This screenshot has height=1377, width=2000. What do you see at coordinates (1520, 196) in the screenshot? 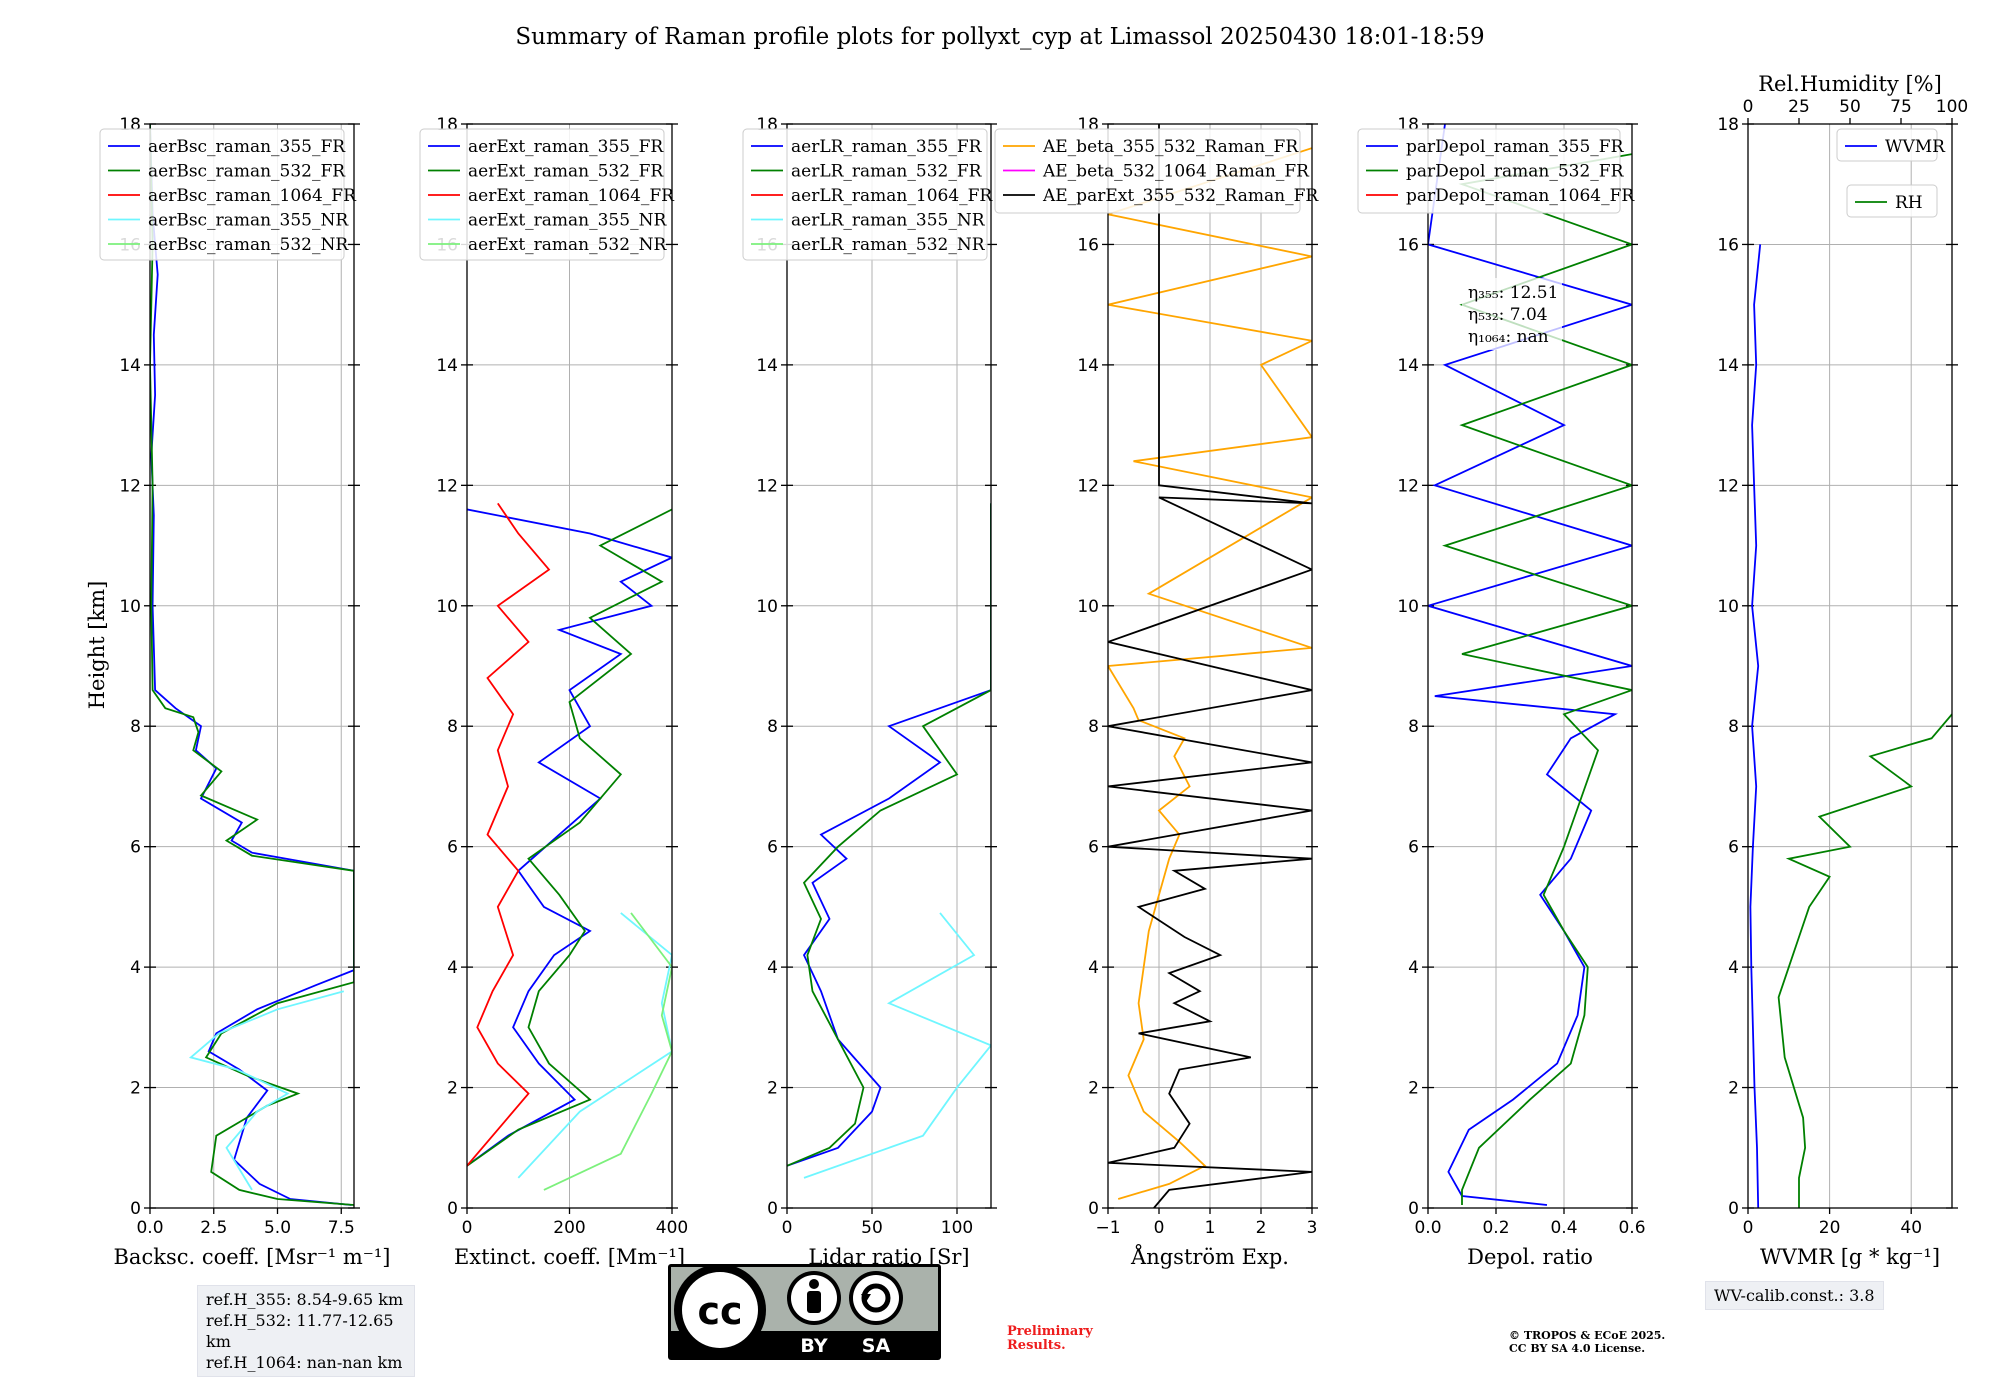
I see `legend-label: parDepol_raman_1064_FR` at bounding box center [1520, 196].